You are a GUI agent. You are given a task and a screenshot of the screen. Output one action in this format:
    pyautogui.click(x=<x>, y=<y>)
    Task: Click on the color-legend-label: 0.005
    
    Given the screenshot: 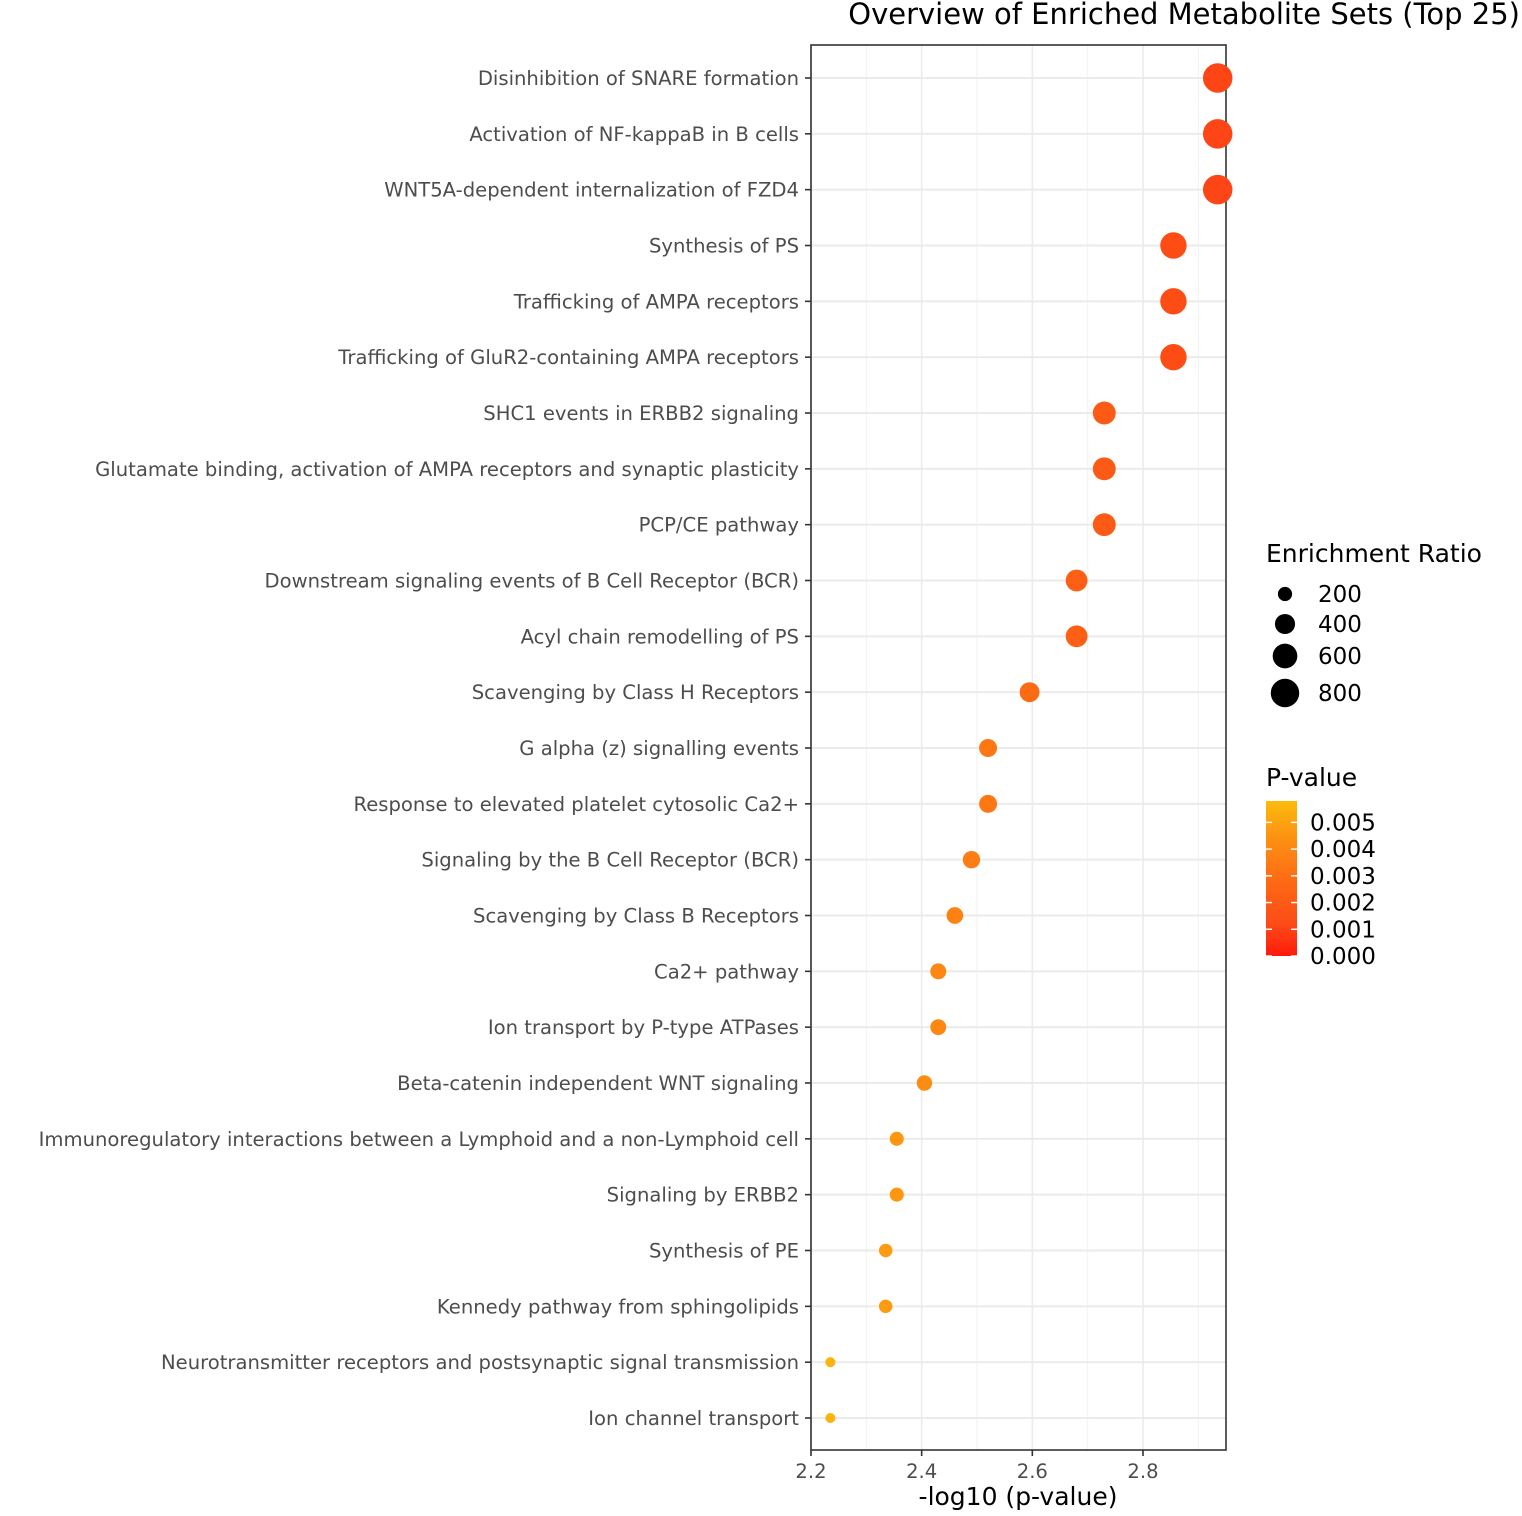 What is the action you would take?
    pyautogui.click(x=1343, y=823)
    